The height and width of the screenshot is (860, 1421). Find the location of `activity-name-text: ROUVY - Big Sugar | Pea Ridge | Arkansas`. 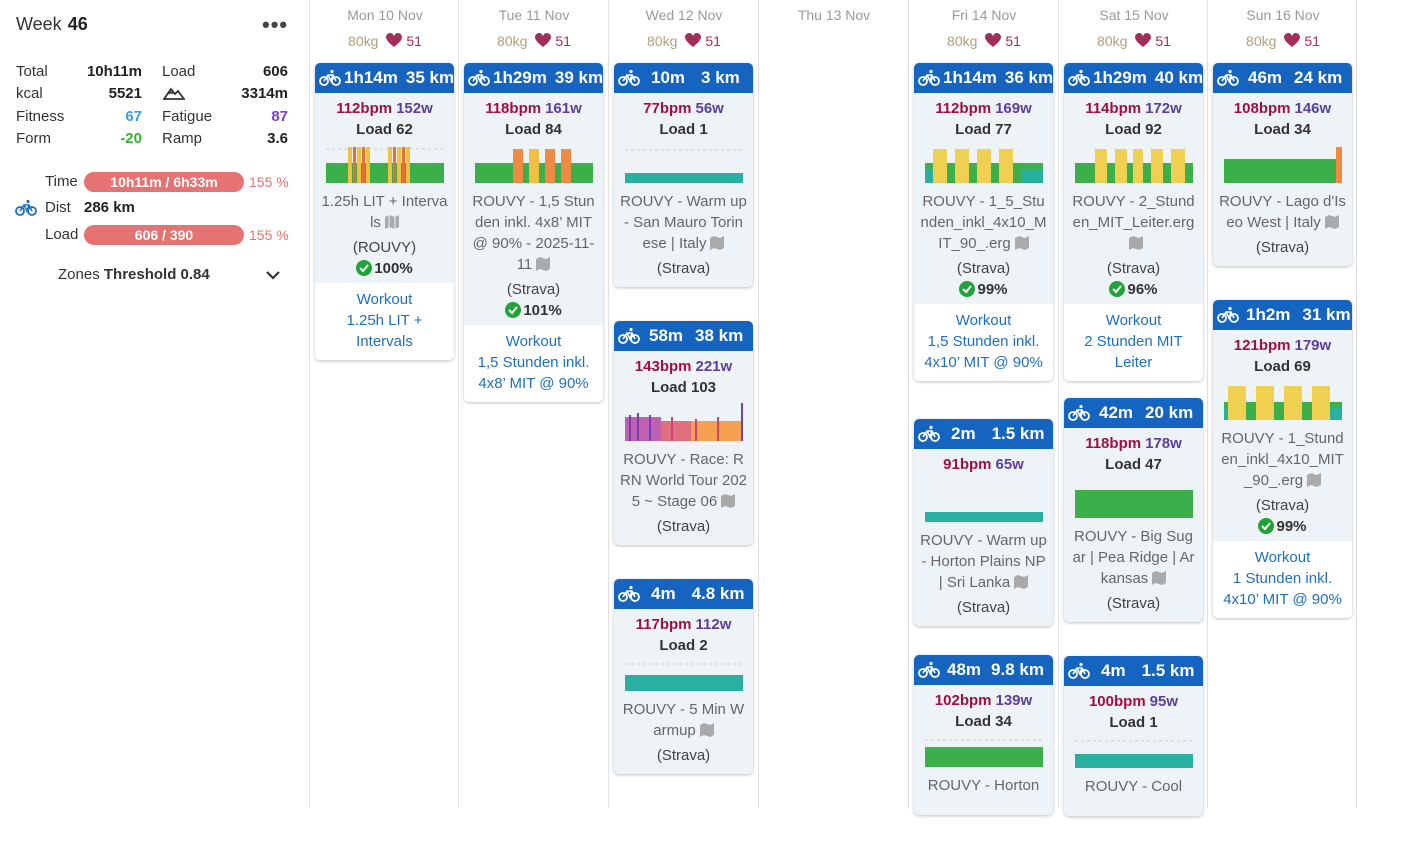

activity-name-text: ROUVY - Big Sugar | Pea Ridge | Arkansas is located at coordinates (1133, 557).